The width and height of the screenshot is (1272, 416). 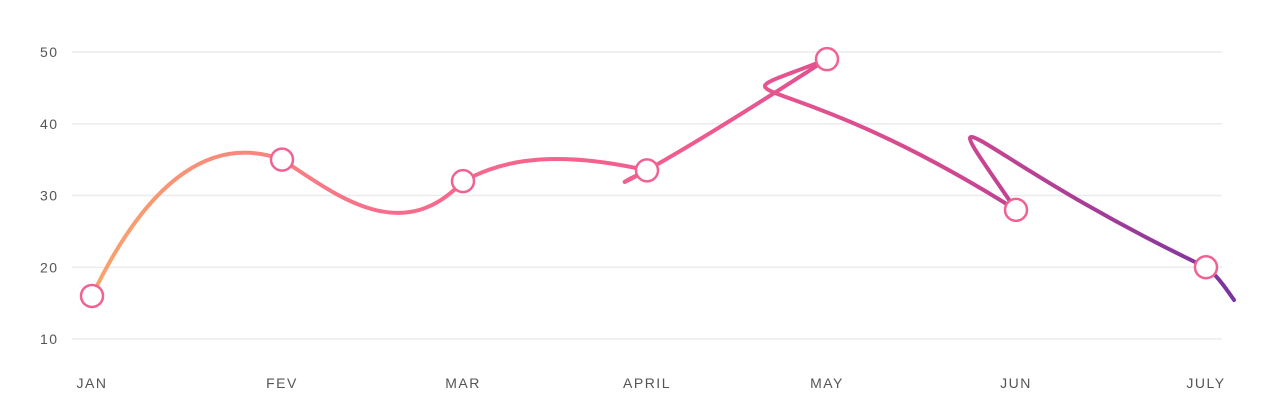 I want to click on x-tick-label: JUN, so click(x=1016, y=383).